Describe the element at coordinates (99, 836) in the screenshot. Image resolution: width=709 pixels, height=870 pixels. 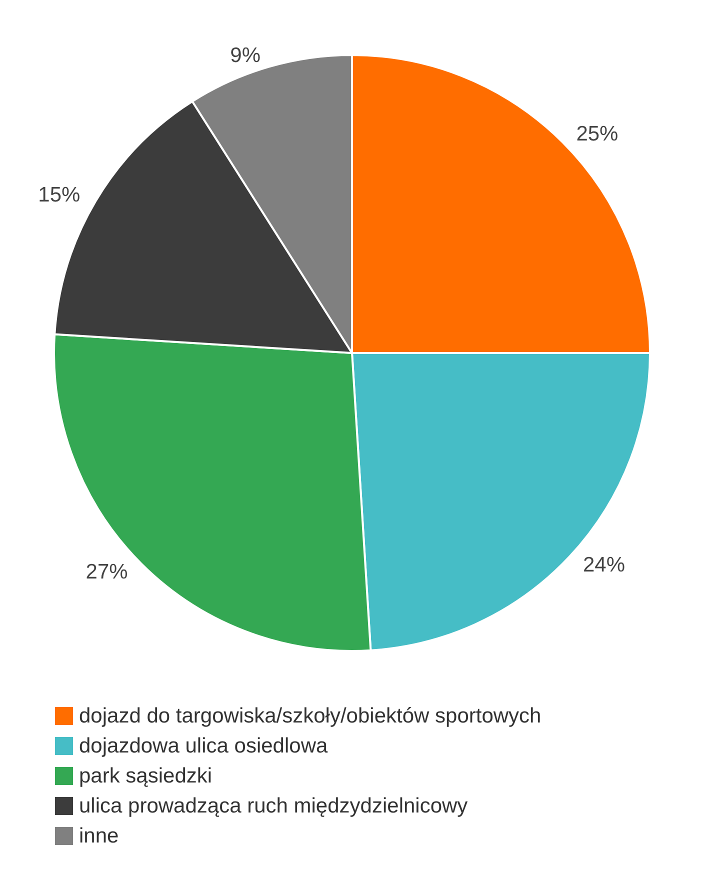
I see `legend-label: inne` at that location.